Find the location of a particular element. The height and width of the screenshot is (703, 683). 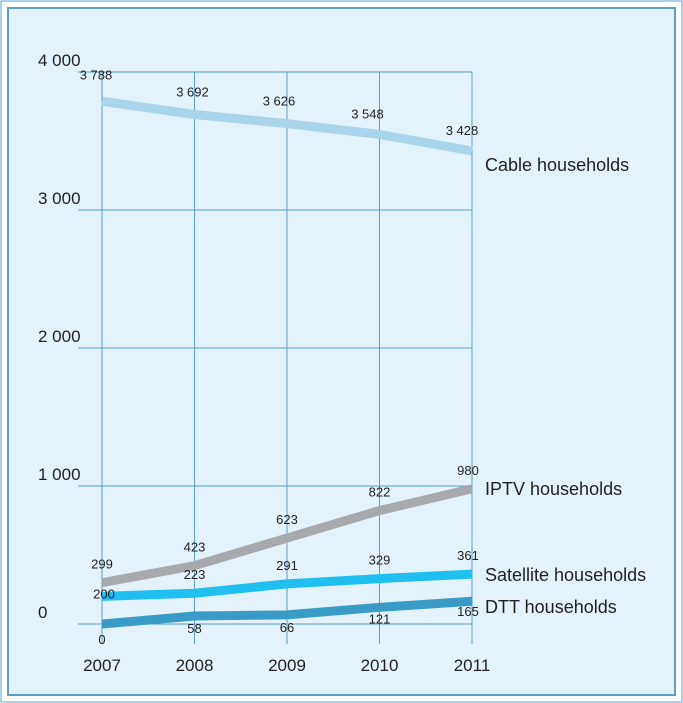

series-label: Satellite households is located at coordinates (565, 575).